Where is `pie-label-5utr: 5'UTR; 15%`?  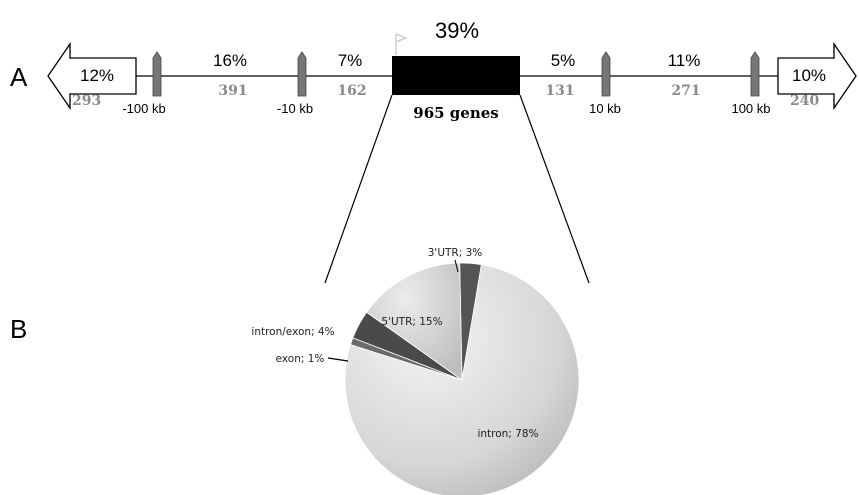
pie-label-5utr: 5'UTR; 15% is located at coordinates (411, 322).